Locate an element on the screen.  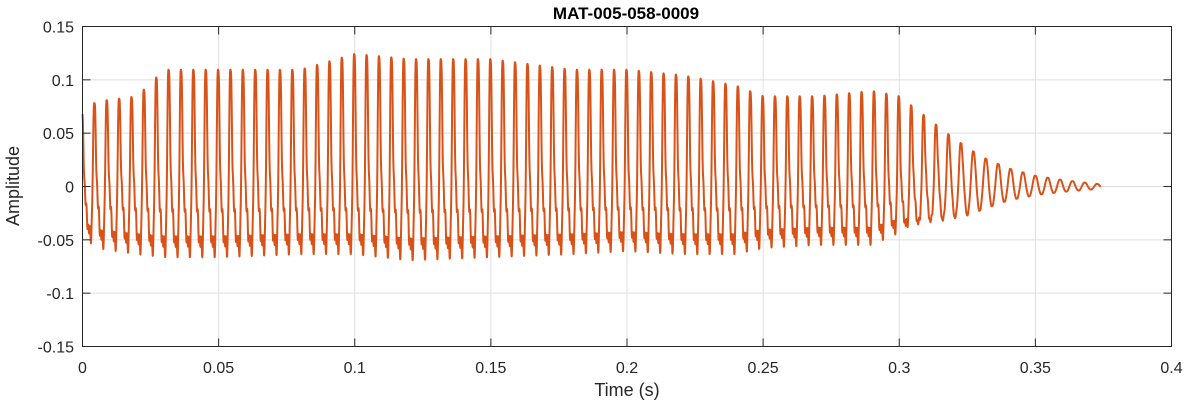
x-tick-labels: 0 0.05 0.1 0.15 0.2 0.25 0.3 0.35 0.4 is located at coordinates (630, 368).